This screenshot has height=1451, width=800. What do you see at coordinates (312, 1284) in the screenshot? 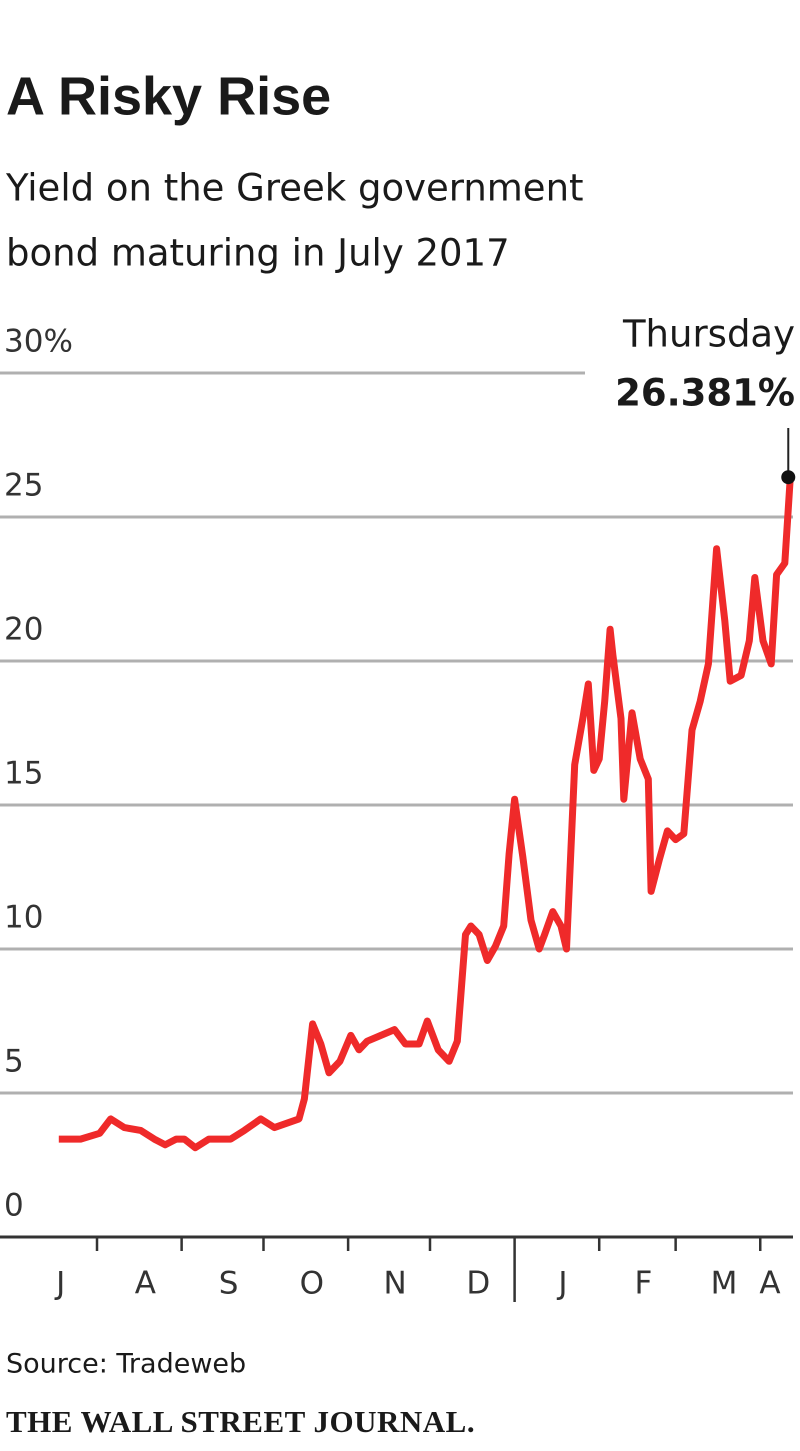
I see `x-tick-label: O` at bounding box center [312, 1284].